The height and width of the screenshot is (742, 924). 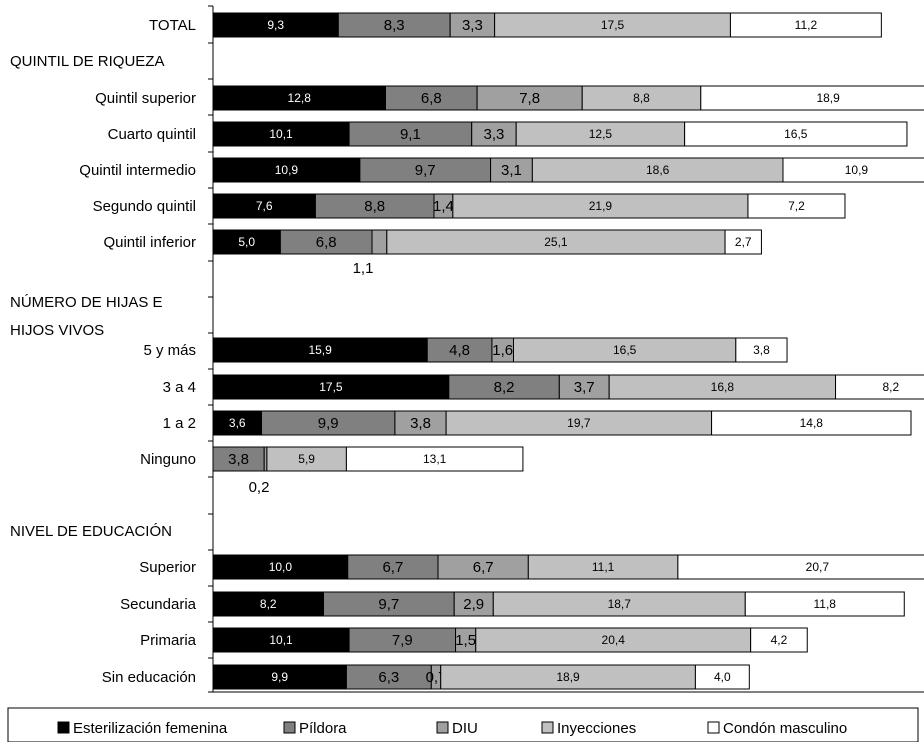 What do you see at coordinates (179, 387) in the screenshot?
I see `category-label: 3 a 4` at bounding box center [179, 387].